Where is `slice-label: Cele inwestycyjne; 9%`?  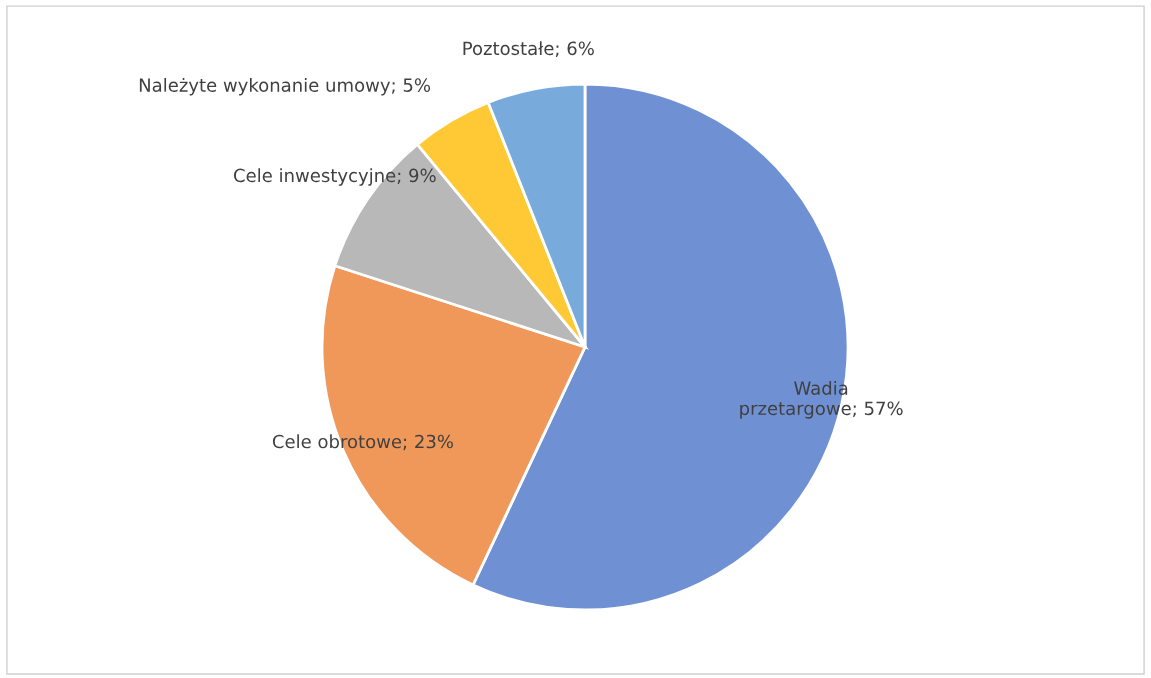 slice-label: Cele inwestycyjne; 9% is located at coordinates (335, 177).